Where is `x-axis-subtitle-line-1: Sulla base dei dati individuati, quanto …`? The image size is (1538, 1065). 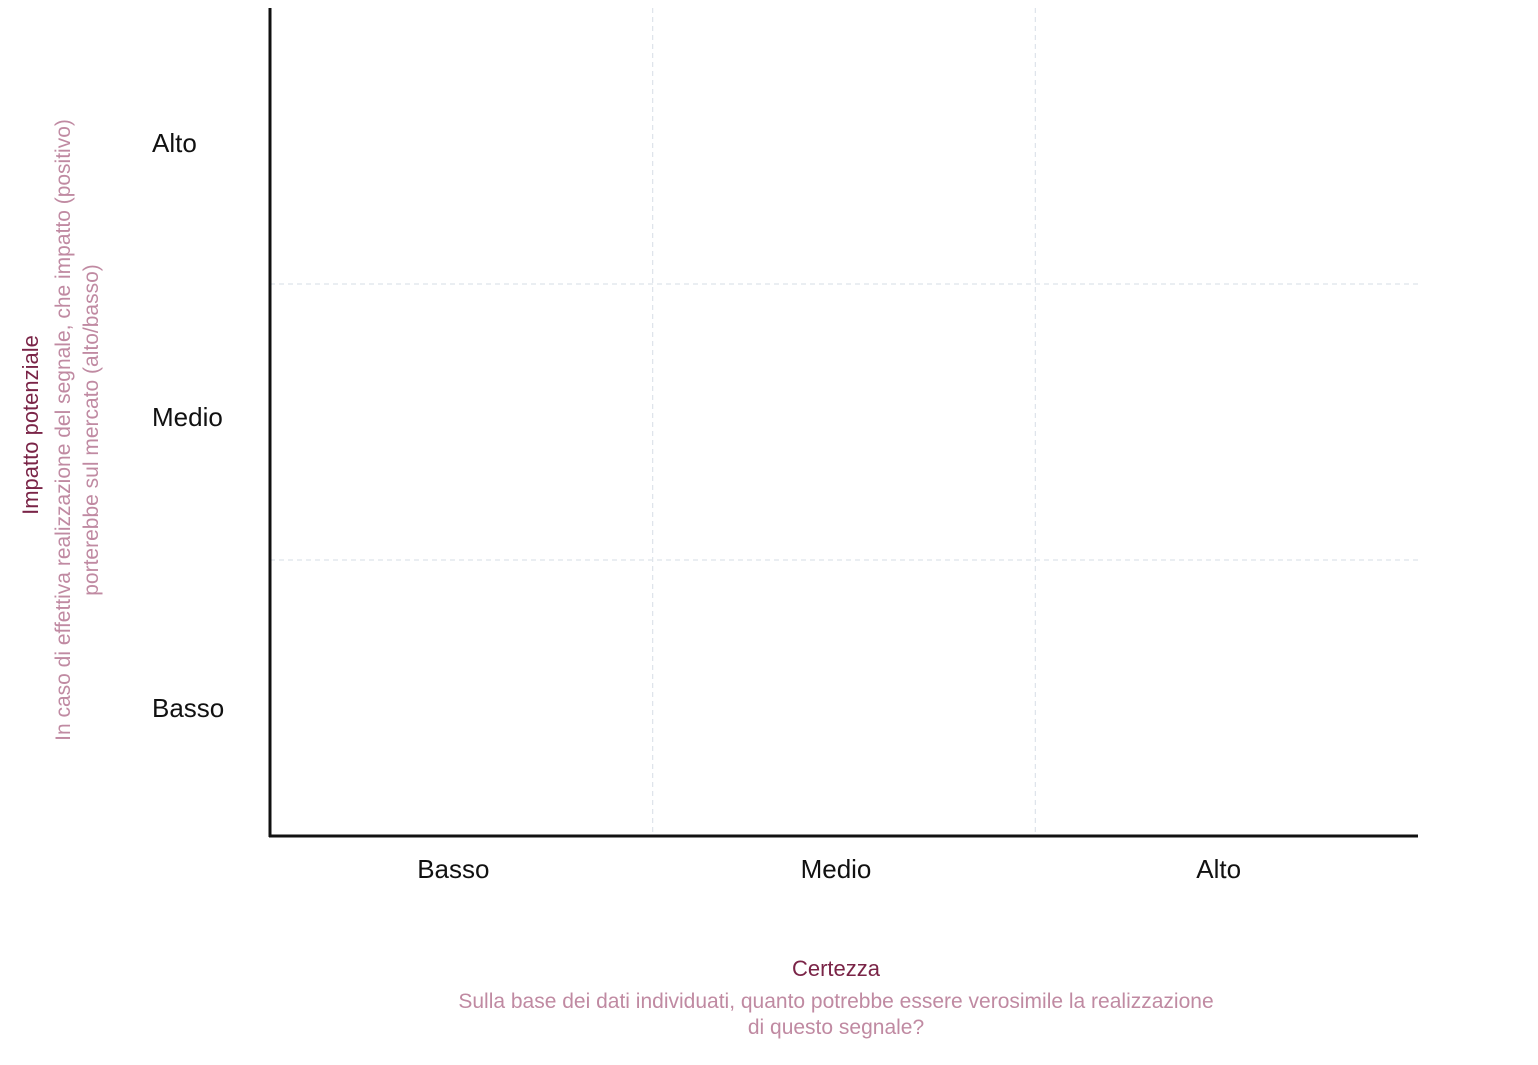
x-axis-subtitle-line-1: Sulla base dei dati individuati, quanto … is located at coordinates (835, 1001).